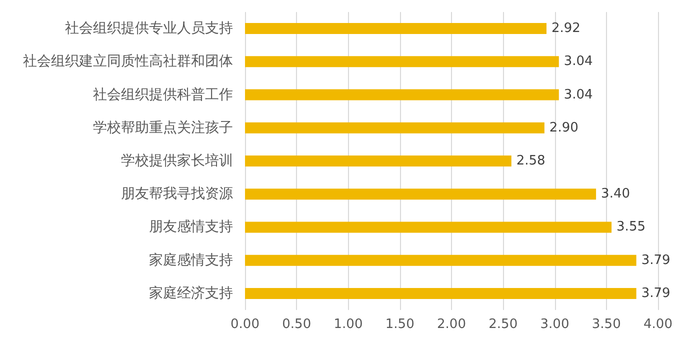  What do you see at coordinates (163, 94) in the screenshot?
I see `y-tick-label: 社会组织提供科普工作` at bounding box center [163, 94].